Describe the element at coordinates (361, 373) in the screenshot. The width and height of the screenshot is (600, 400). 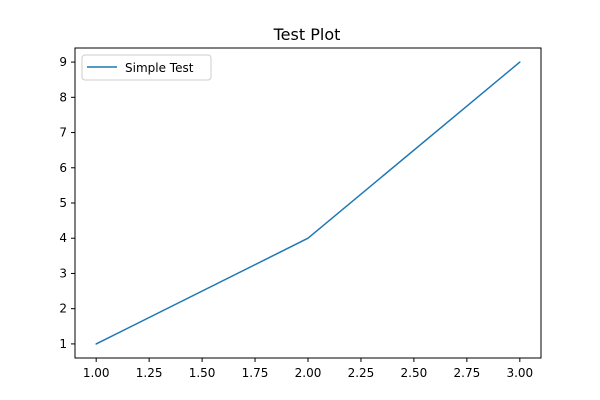
I see `x-tick-label: 2.25` at that location.